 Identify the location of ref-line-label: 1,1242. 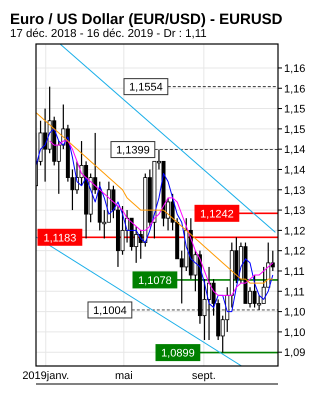
(217, 214).